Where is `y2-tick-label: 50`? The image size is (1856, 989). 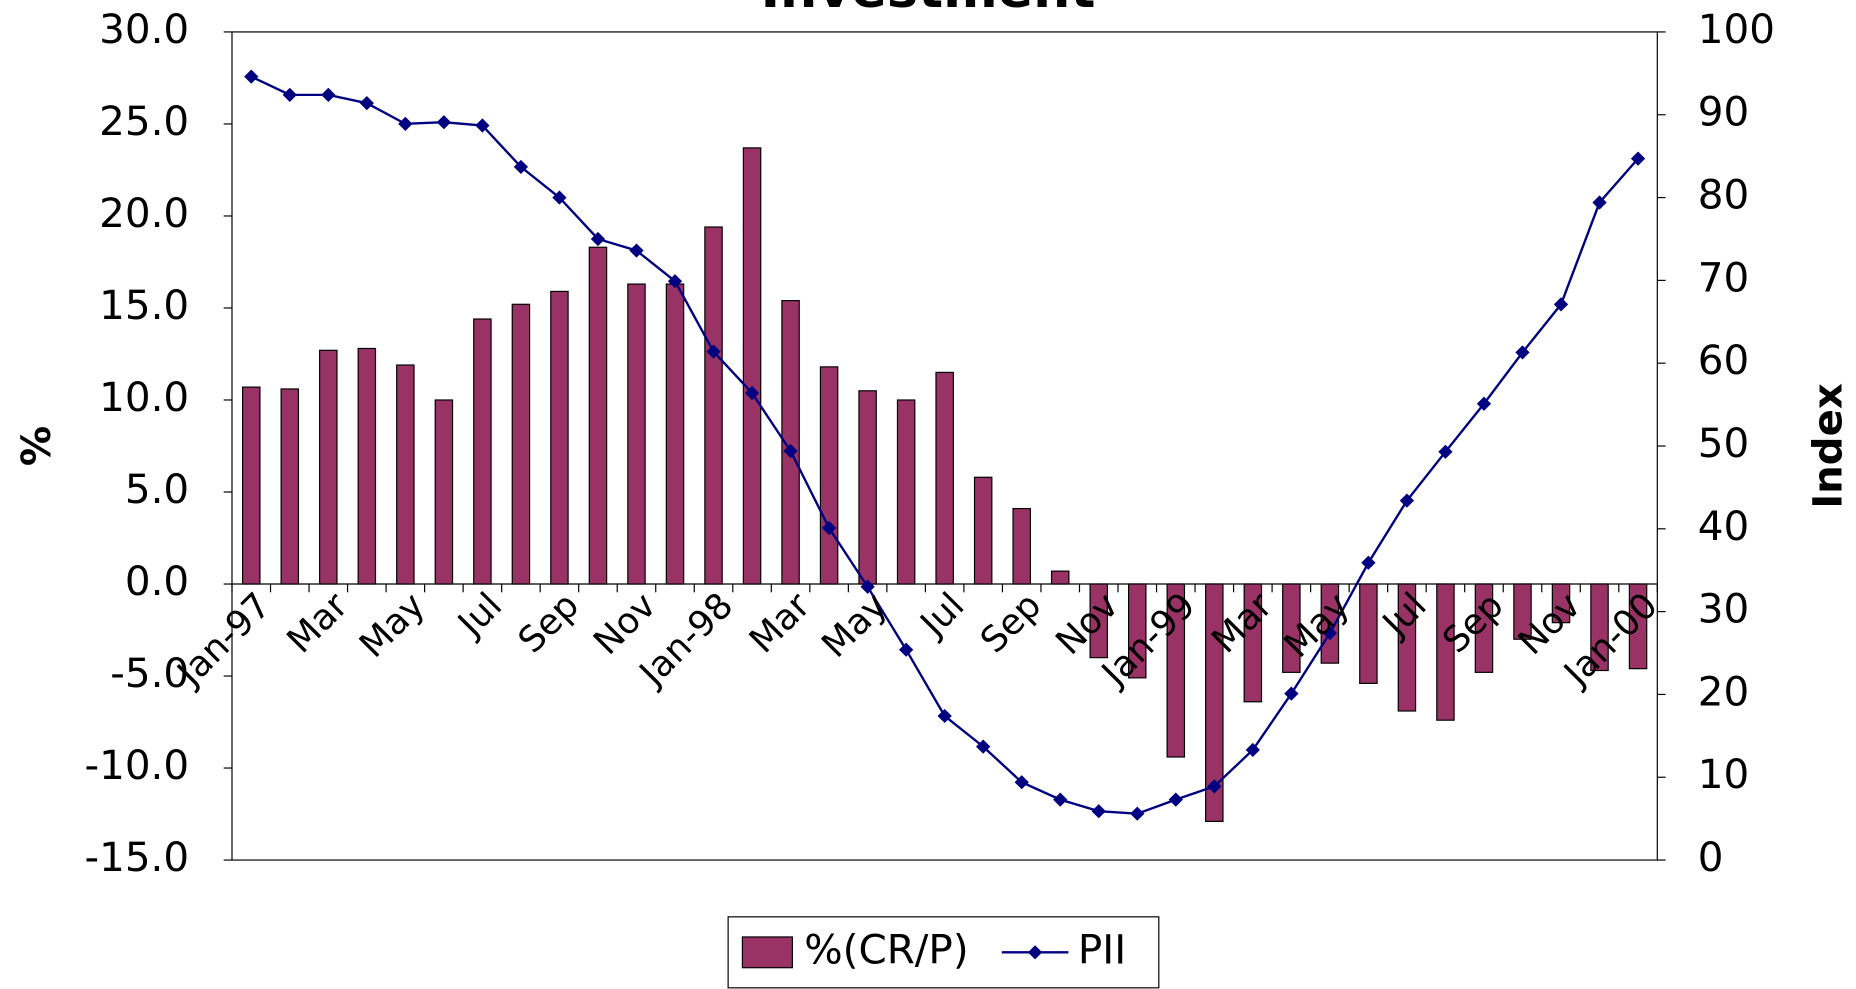
y2-tick-label: 50 is located at coordinates (1723, 443).